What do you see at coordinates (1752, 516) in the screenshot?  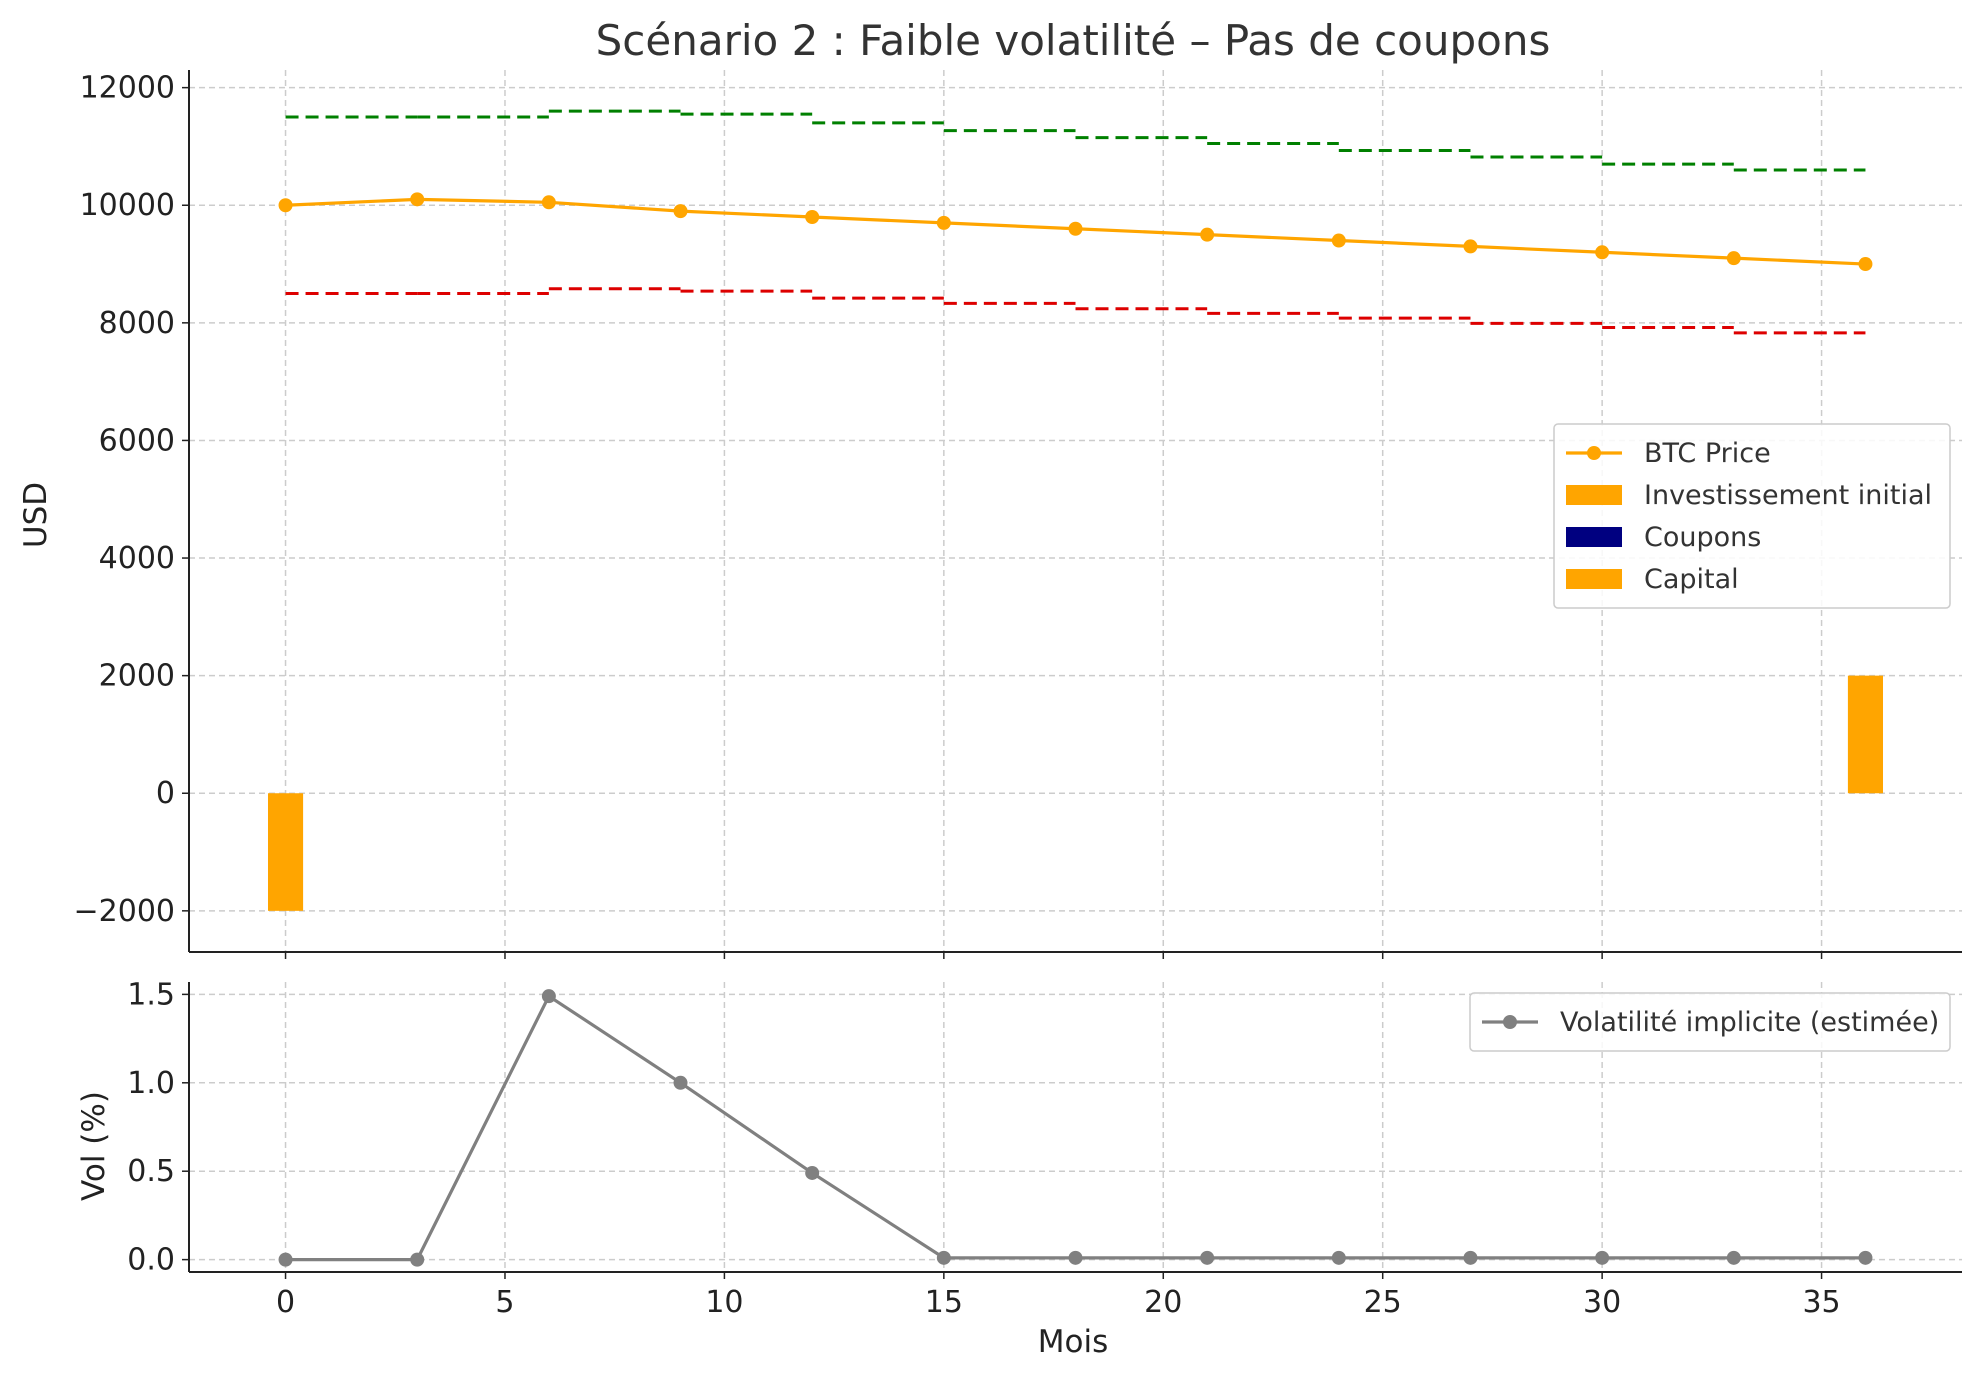 I see `top-legend-box` at bounding box center [1752, 516].